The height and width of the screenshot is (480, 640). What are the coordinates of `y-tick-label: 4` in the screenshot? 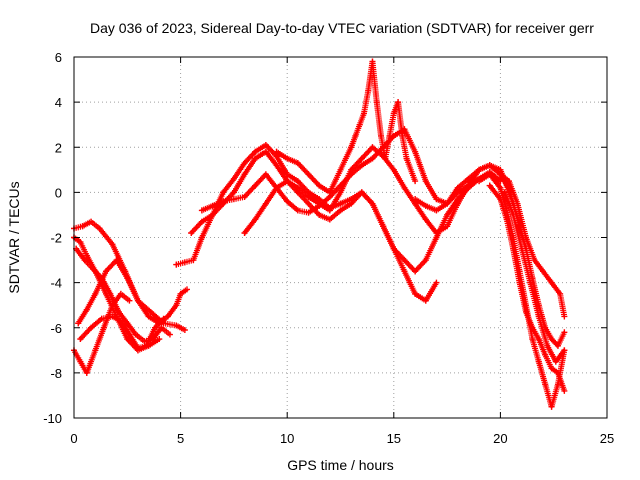 It's located at (58, 102).